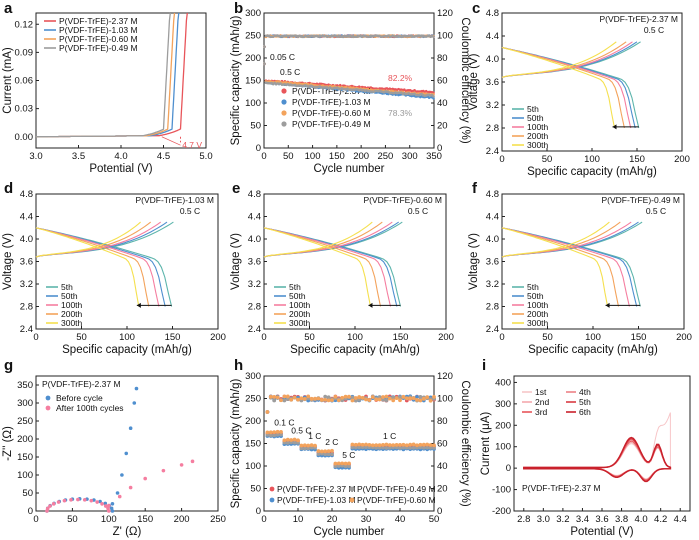 The width and height of the screenshot is (699, 540). What do you see at coordinates (442, 126) in the screenshot?
I see `y2-tick-label: 20` at bounding box center [442, 126].